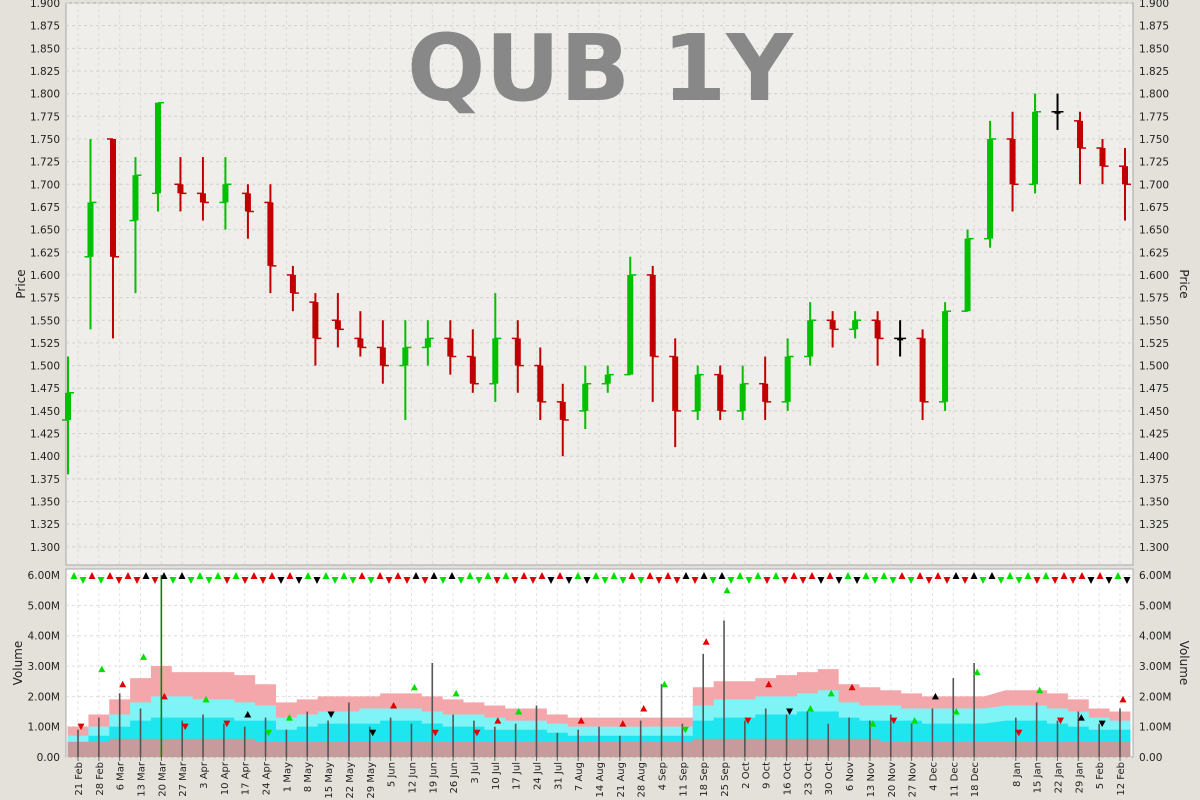  What do you see at coordinates (48, 758) in the screenshot?
I see `volume-tick-label-left: 0.00` at bounding box center [48, 758].